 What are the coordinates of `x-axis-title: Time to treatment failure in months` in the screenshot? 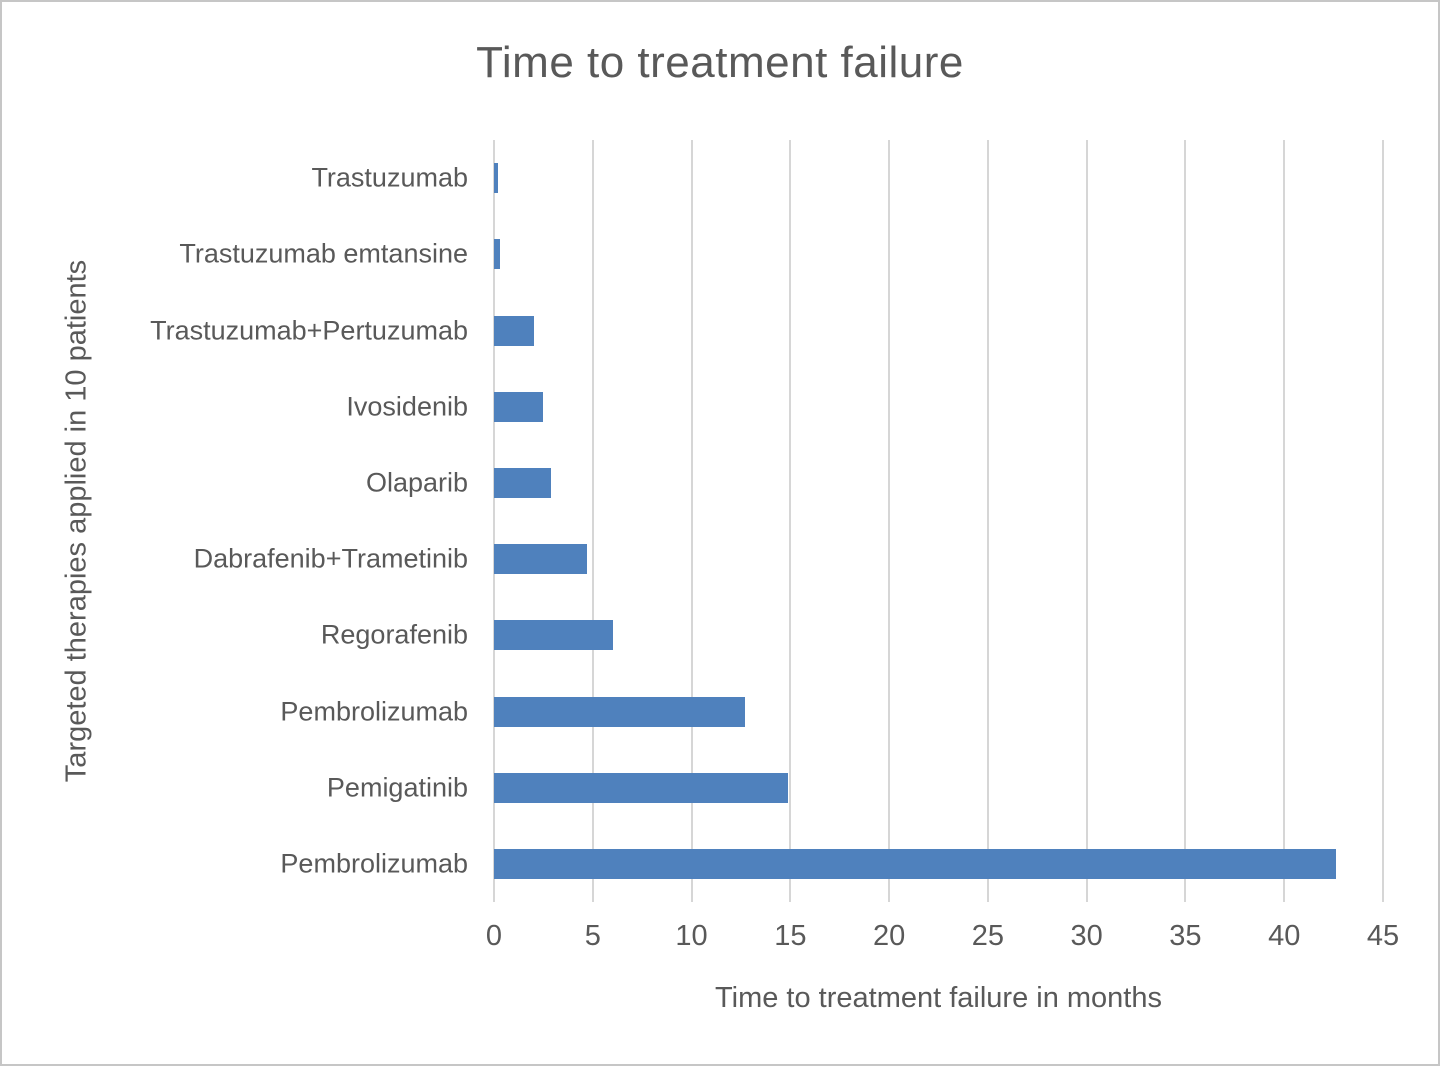 It's located at (938, 998).